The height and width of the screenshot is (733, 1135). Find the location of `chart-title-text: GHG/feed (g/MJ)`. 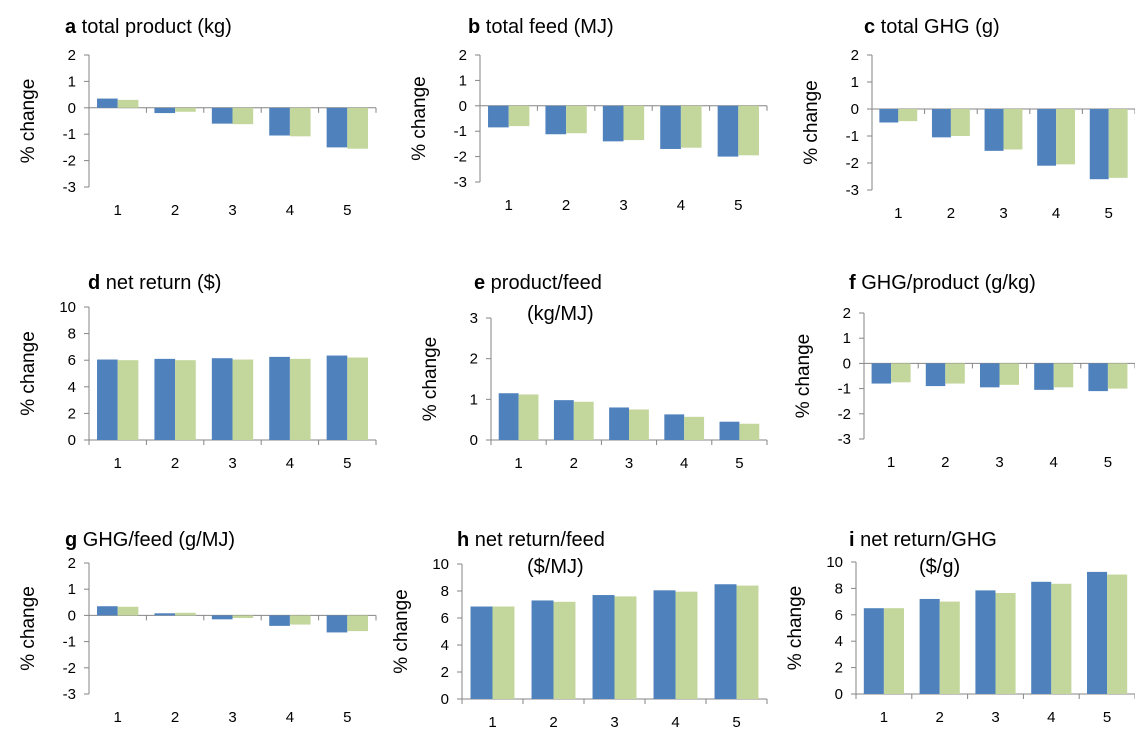

chart-title-text: GHG/feed (g/MJ) is located at coordinates (156, 540).